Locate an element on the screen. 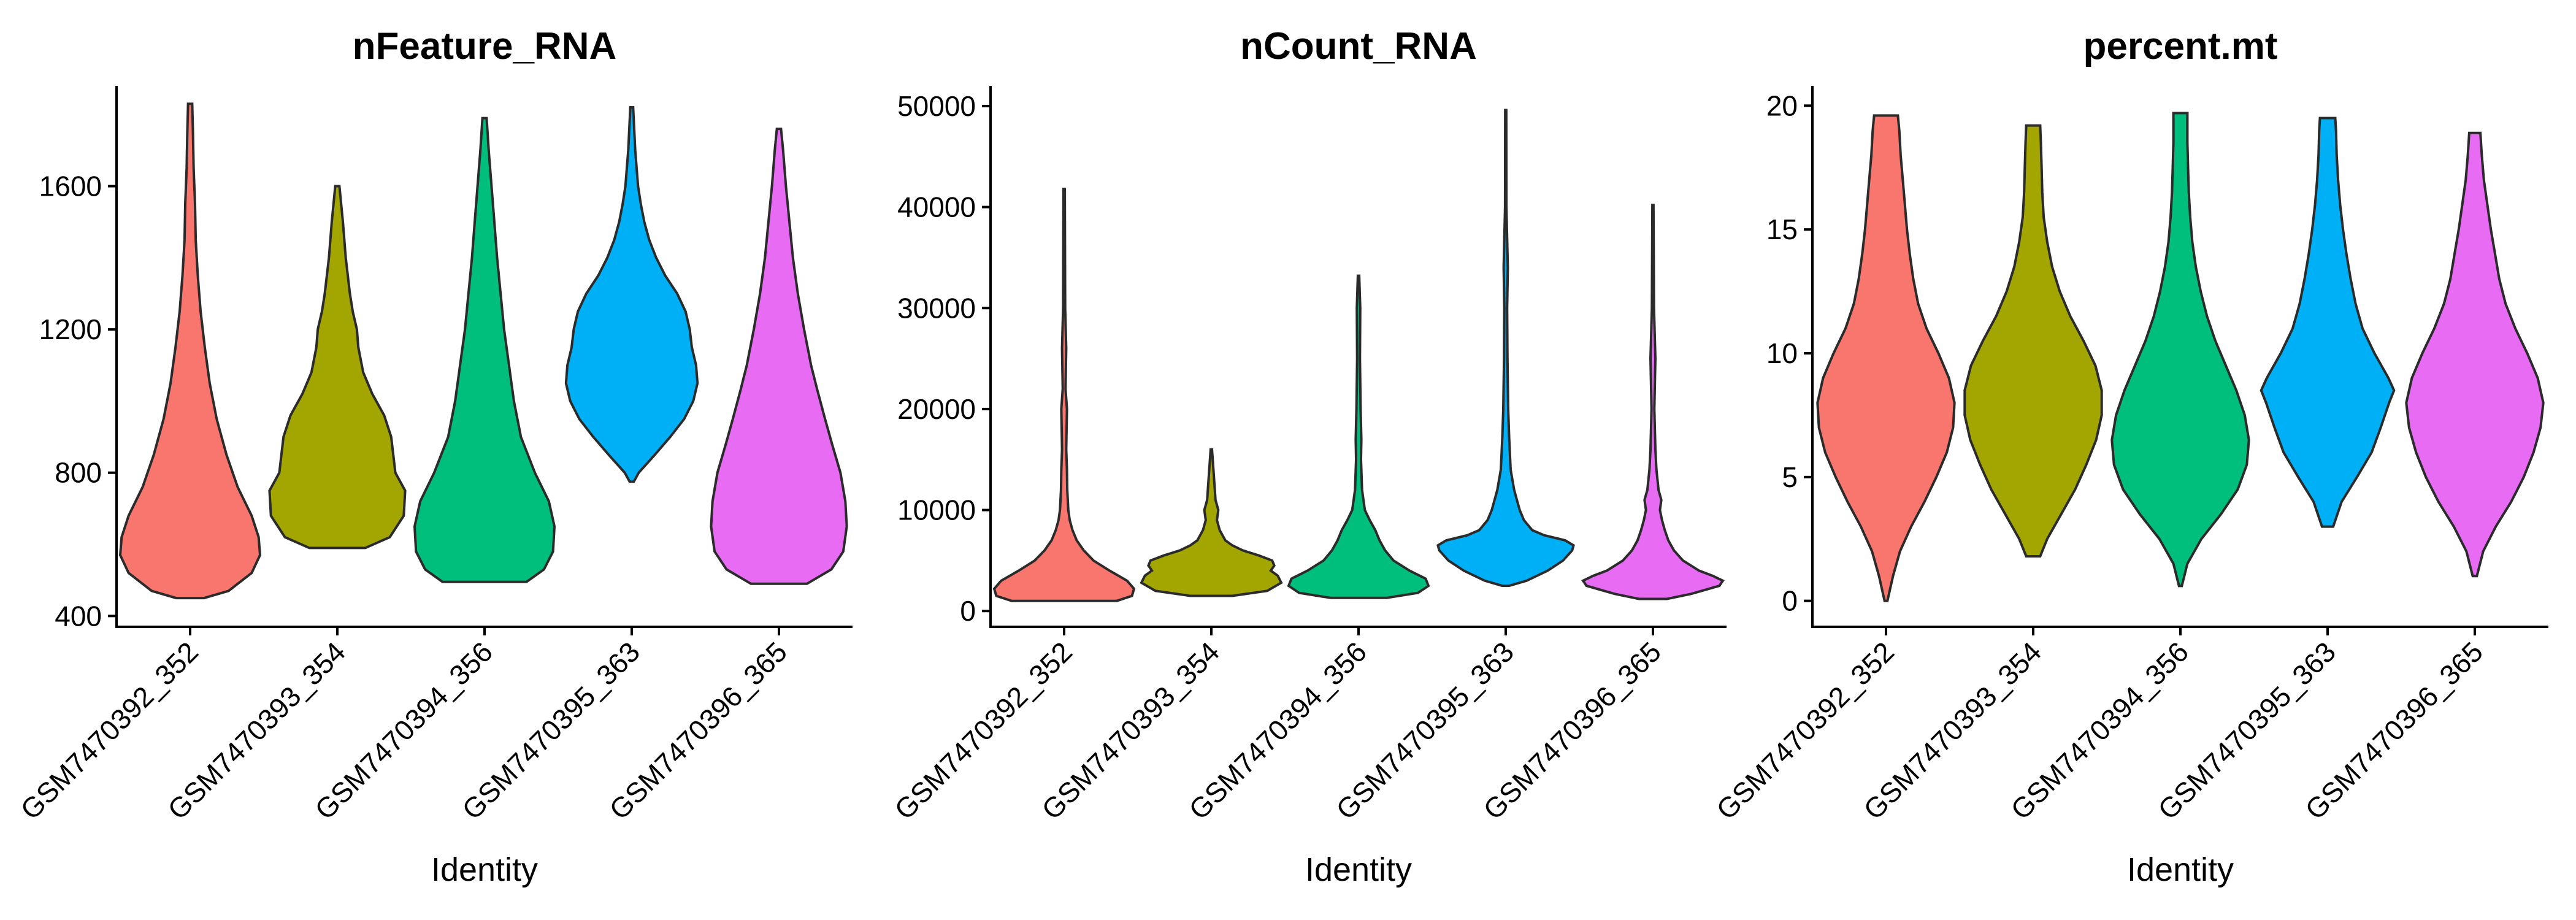  y-tick-label: 1600 is located at coordinates (70, 186).